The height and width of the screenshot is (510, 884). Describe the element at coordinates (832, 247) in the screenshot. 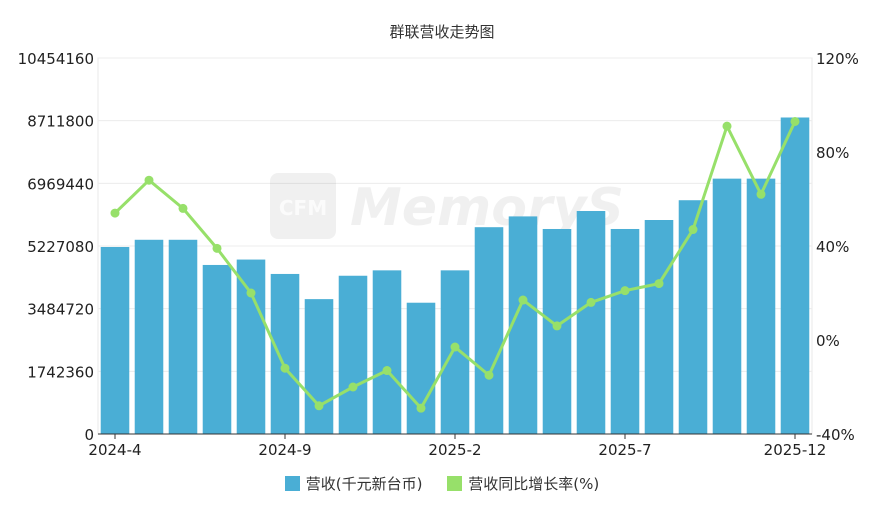

I see `y-right-tick-label: 40%` at that location.